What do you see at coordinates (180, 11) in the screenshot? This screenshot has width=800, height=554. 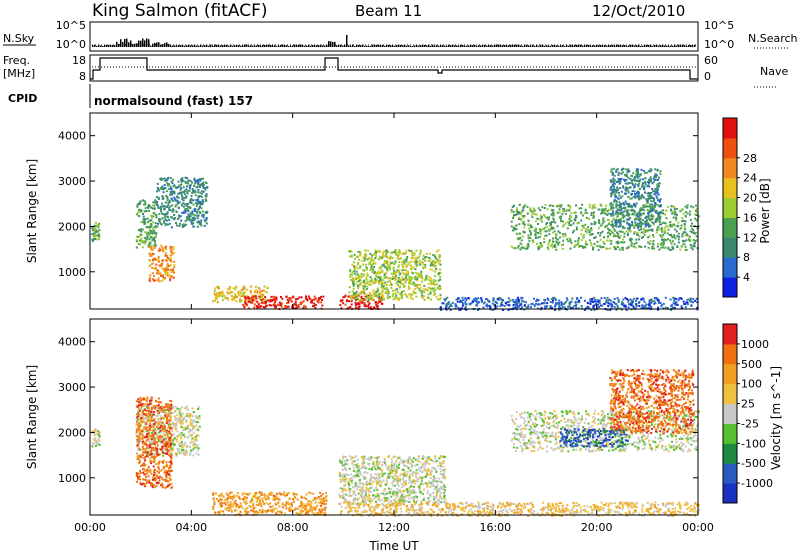 I see `station-title: King Salmon (fitACF)` at bounding box center [180, 11].